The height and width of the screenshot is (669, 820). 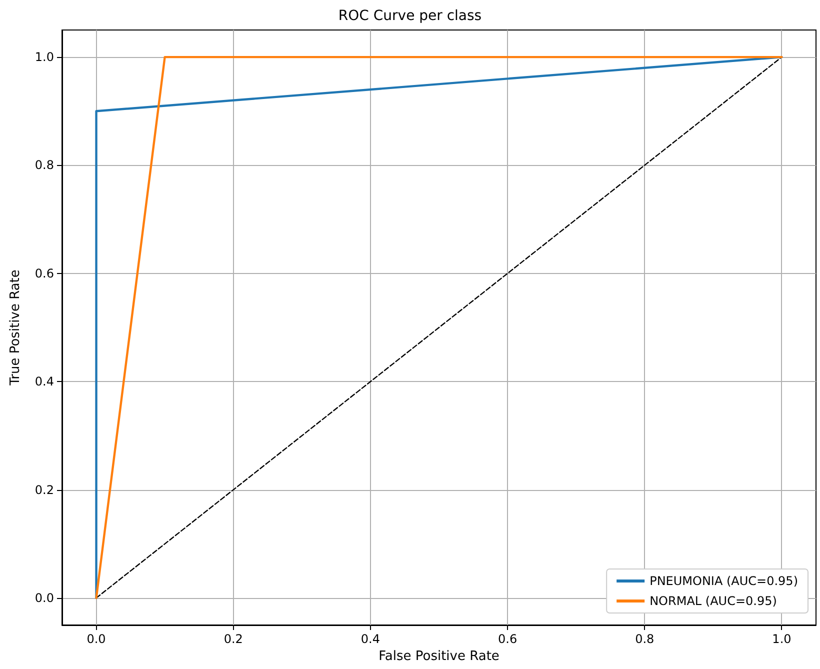 What do you see at coordinates (782, 639) in the screenshot?
I see `x-tick-label: 1.0` at bounding box center [782, 639].